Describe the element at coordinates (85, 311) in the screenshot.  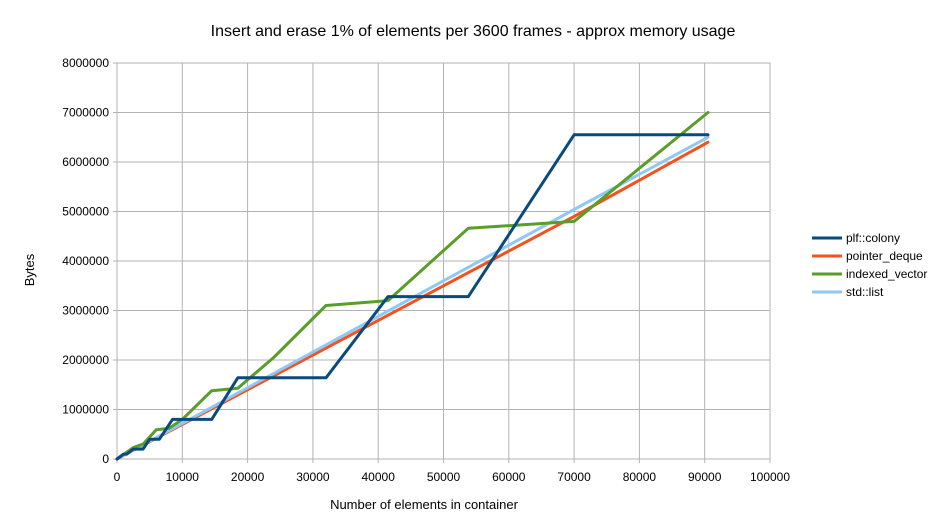
I see `y-tick-label: 3000000` at that location.